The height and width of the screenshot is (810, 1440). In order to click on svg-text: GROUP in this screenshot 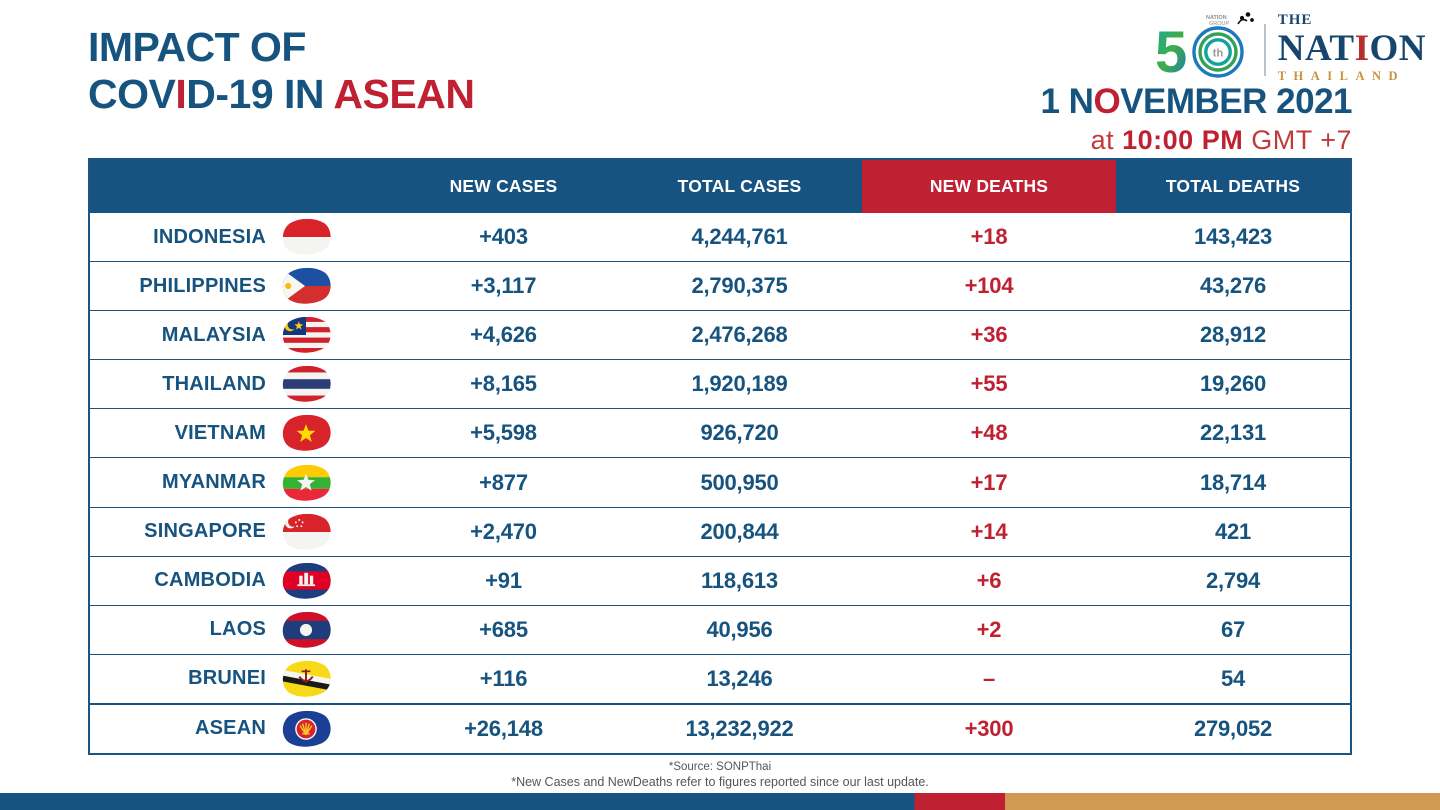, I will do `click(1219, 24)`.